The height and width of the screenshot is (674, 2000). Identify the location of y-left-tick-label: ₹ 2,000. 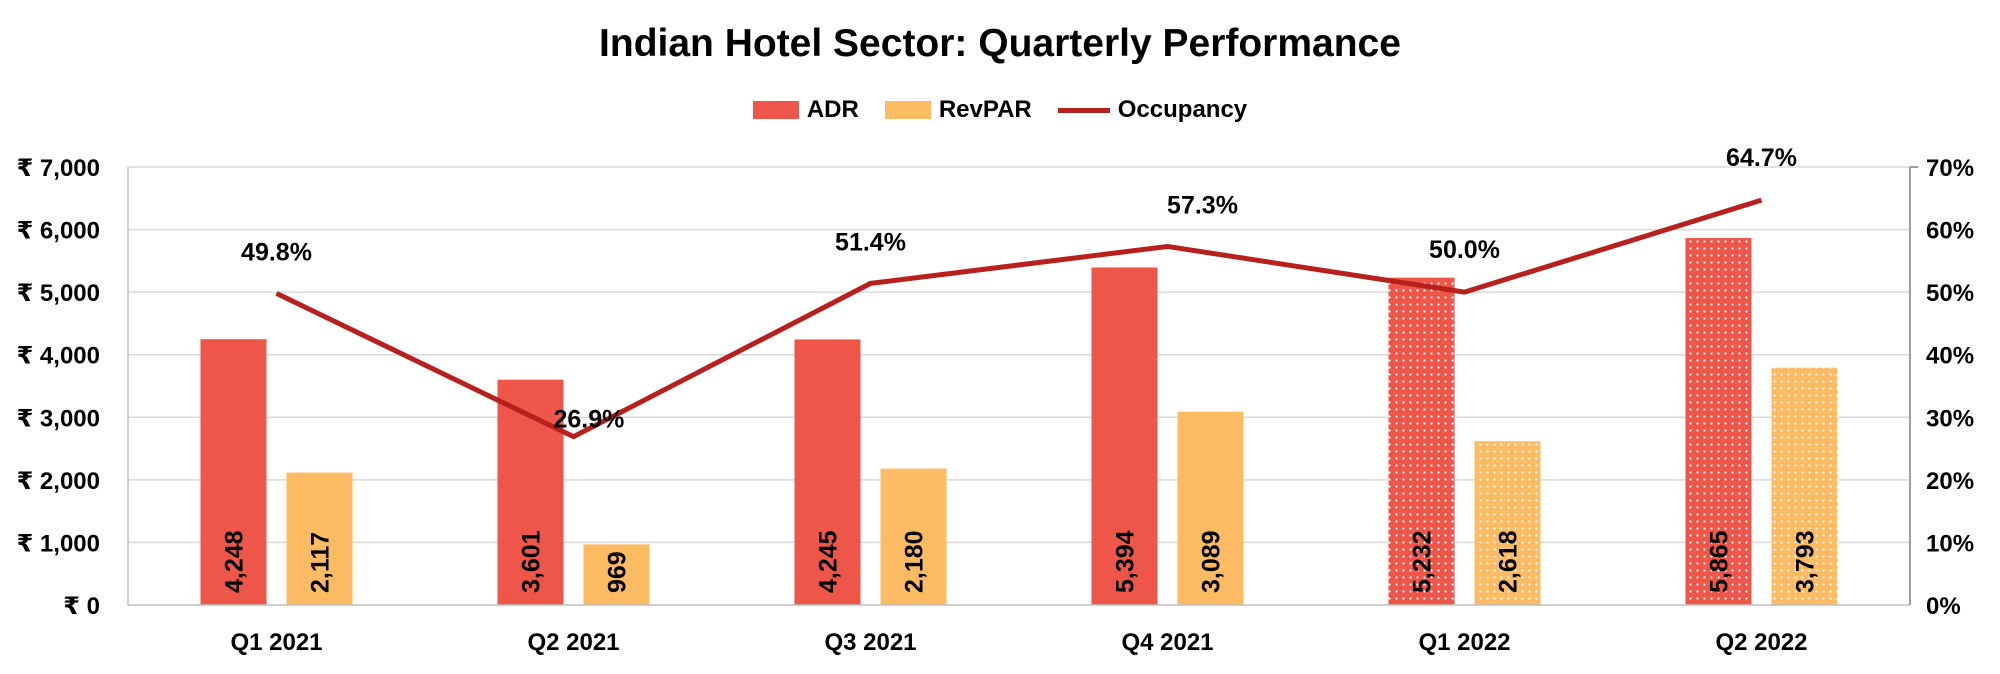
(58, 481).